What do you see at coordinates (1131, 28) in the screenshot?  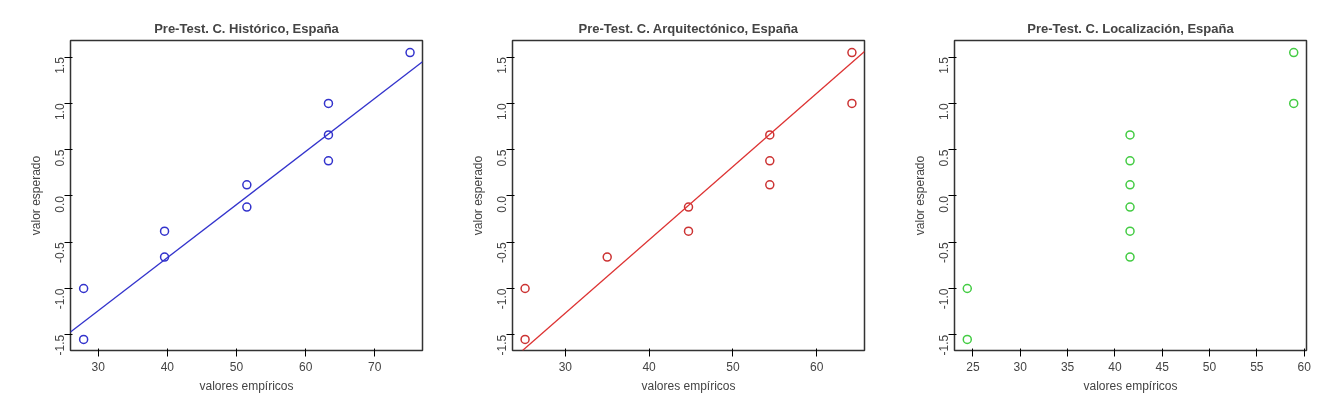 I see `chart-title: Pre-Test. C. Localización, España` at bounding box center [1131, 28].